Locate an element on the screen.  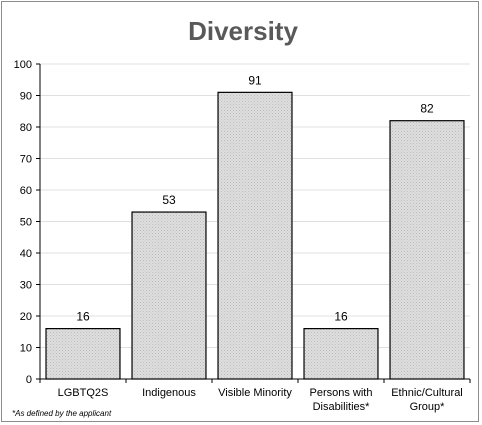
y-tick-label: 80 is located at coordinates (26, 128).